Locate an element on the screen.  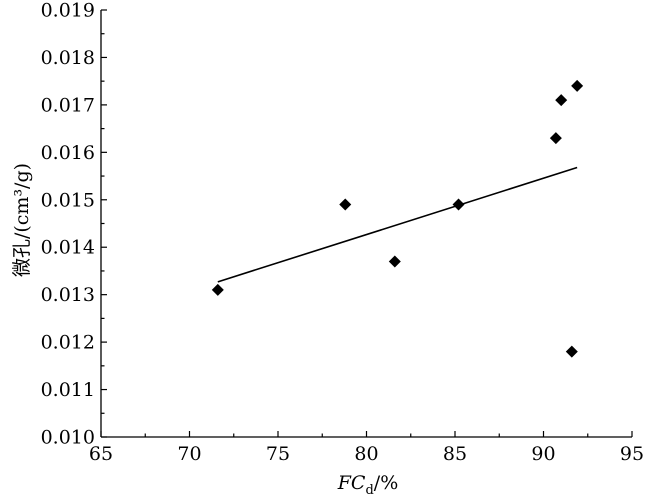
y-tick-label: 0.012 is located at coordinates (68, 343).